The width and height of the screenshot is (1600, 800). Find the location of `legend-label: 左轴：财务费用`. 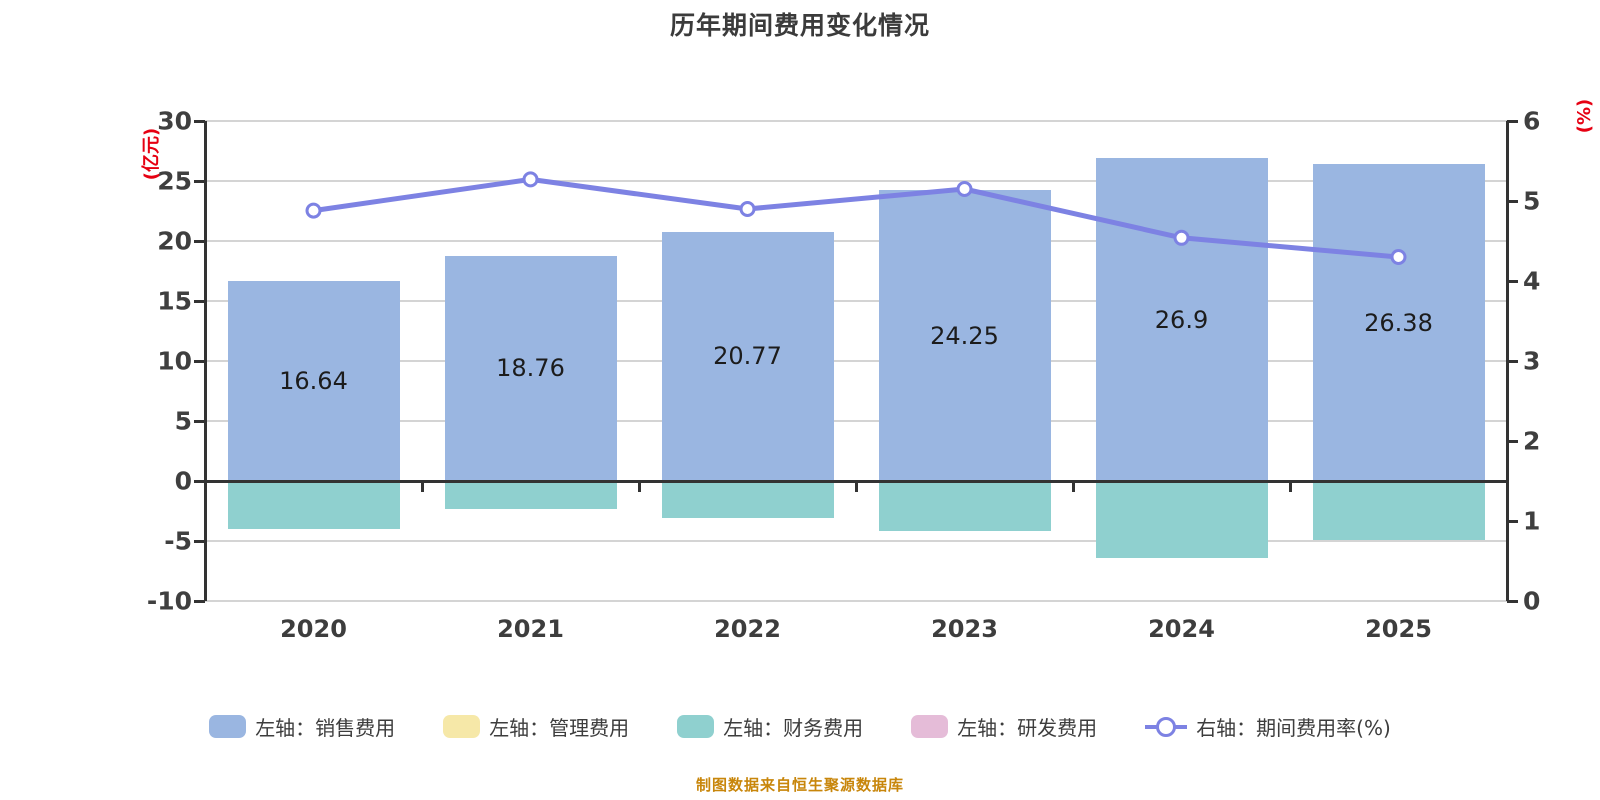

legend-label: 左轴：财务费用 is located at coordinates (793, 728).